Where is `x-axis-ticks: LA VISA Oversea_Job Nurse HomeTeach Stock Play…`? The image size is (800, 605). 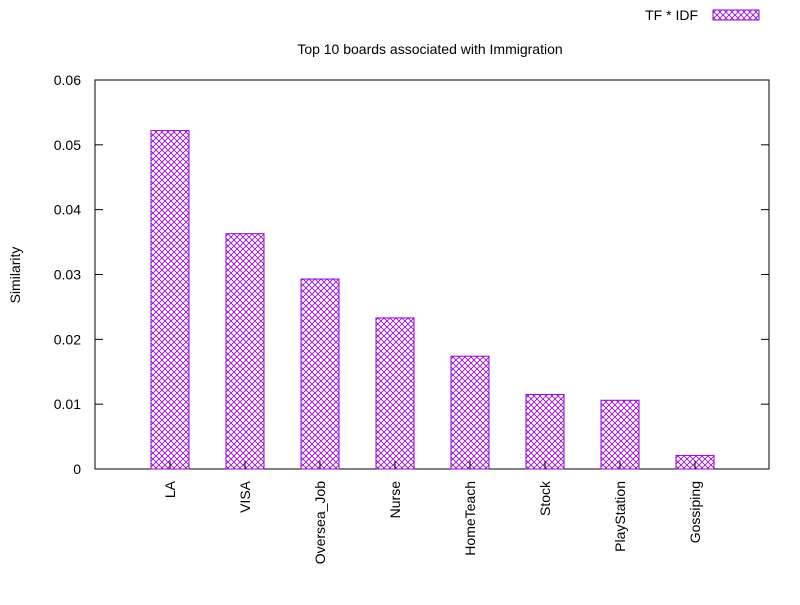
x-axis-ticks: LA VISA Oversea_Job Nurse HomeTeach Stock Play… is located at coordinates (432, 512).